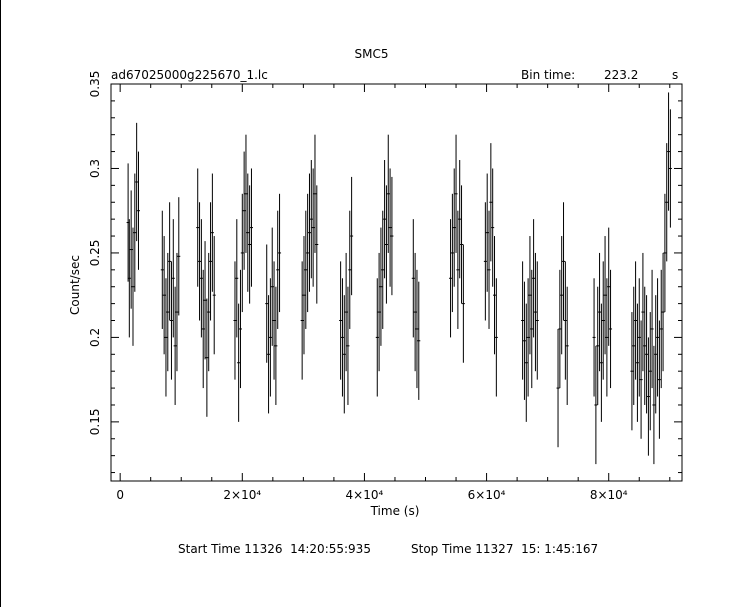  What do you see at coordinates (395, 511) in the screenshot?
I see `x-axis-label: Time (s)` at bounding box center [395, 511].